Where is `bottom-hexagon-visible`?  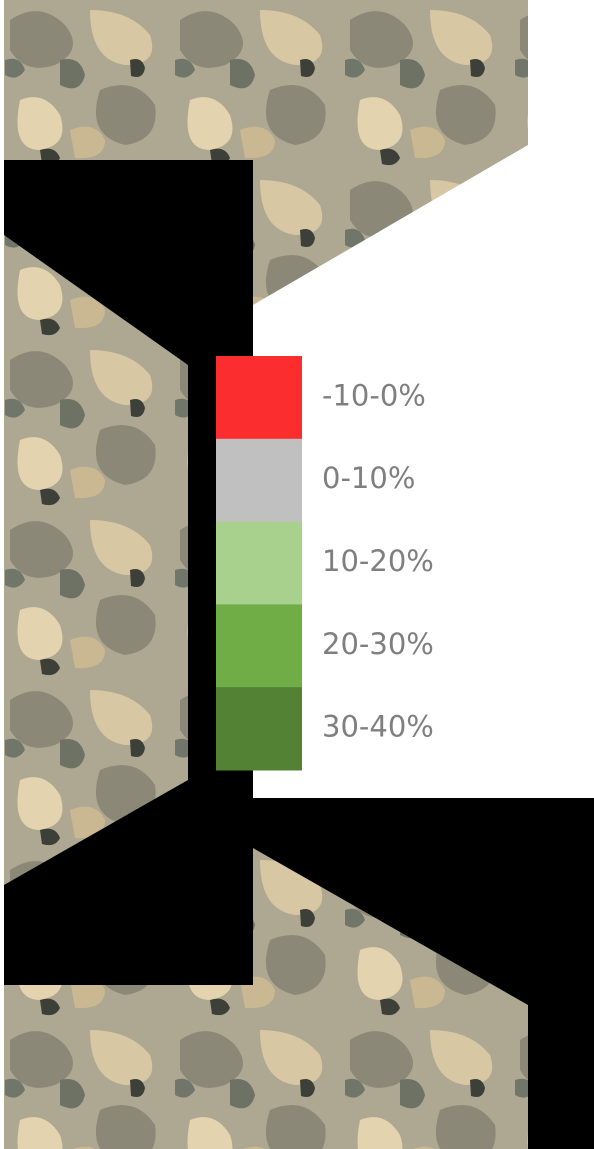
bottom-hexagon-visible is located at coordinates (390, 998).